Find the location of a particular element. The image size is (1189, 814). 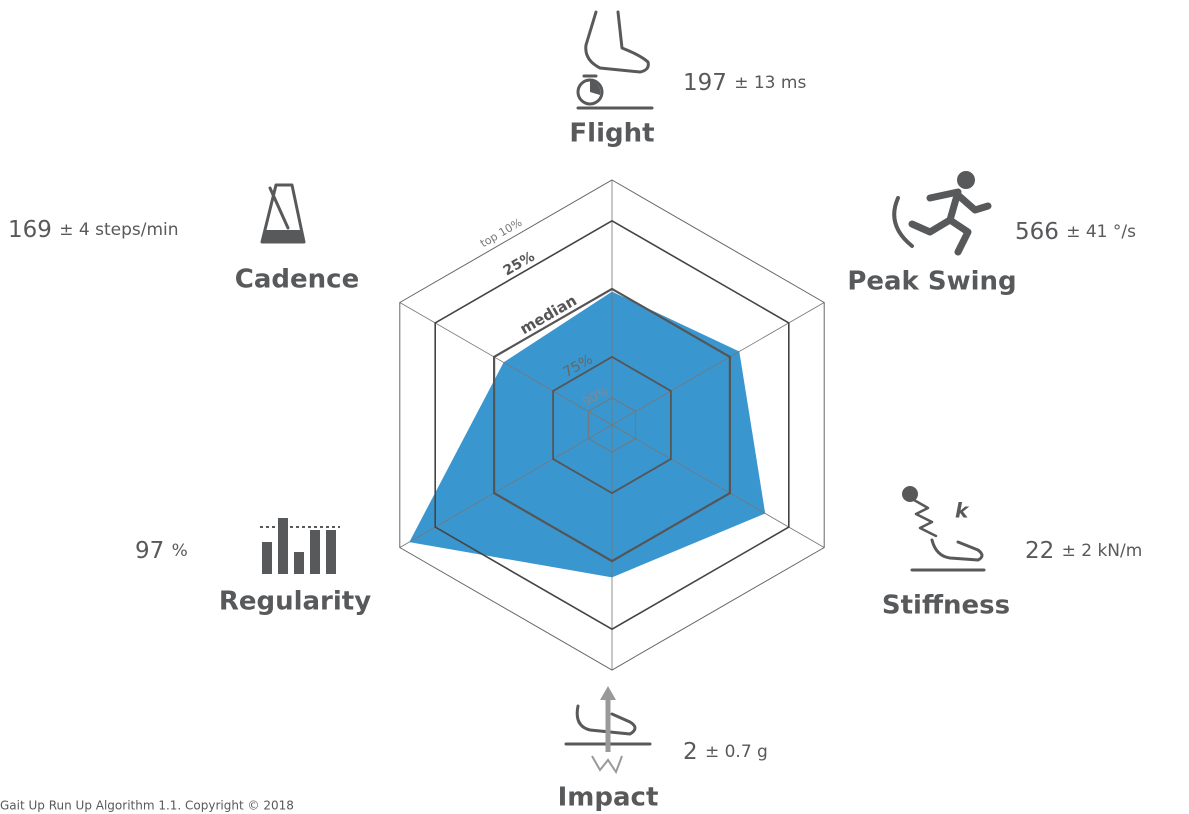

reading-value: 2 is located at coordinates (690, 752).